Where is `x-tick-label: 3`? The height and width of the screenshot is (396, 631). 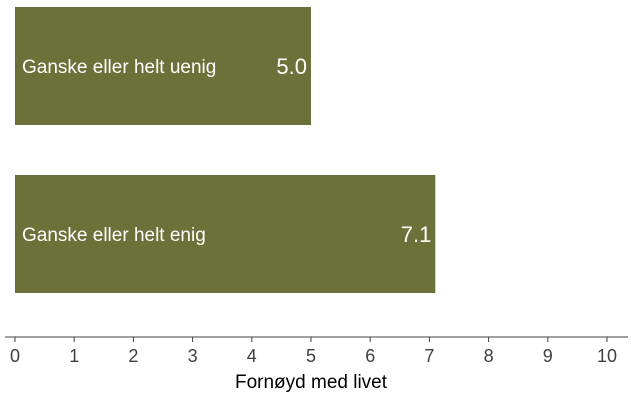 x-tick-label: 3 is located at coordinates (193, 356).